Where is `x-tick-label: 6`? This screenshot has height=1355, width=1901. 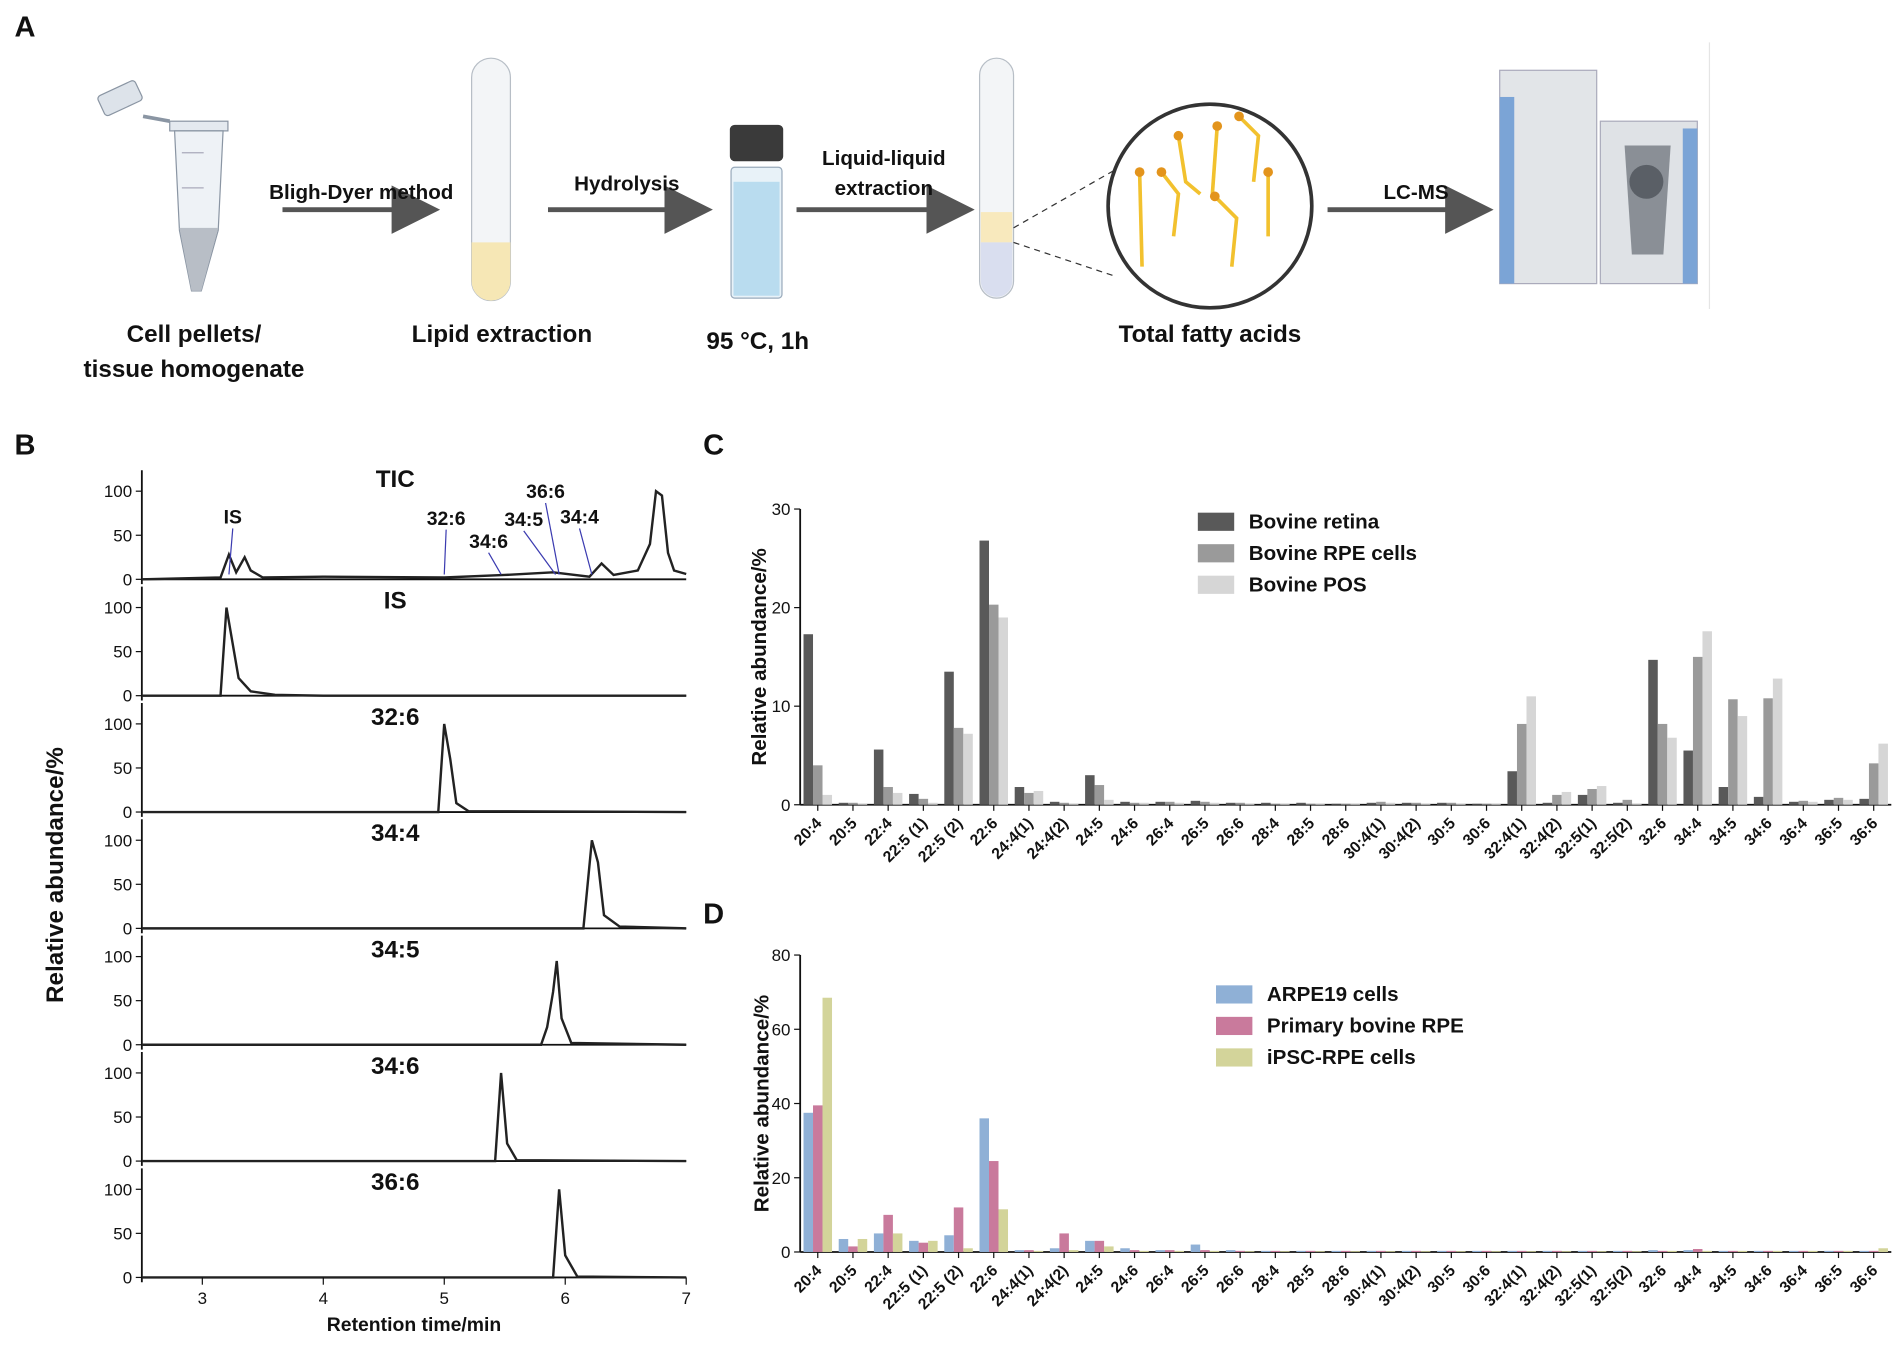
x-tick-label: 6 is located at coordinates (565, 1298).